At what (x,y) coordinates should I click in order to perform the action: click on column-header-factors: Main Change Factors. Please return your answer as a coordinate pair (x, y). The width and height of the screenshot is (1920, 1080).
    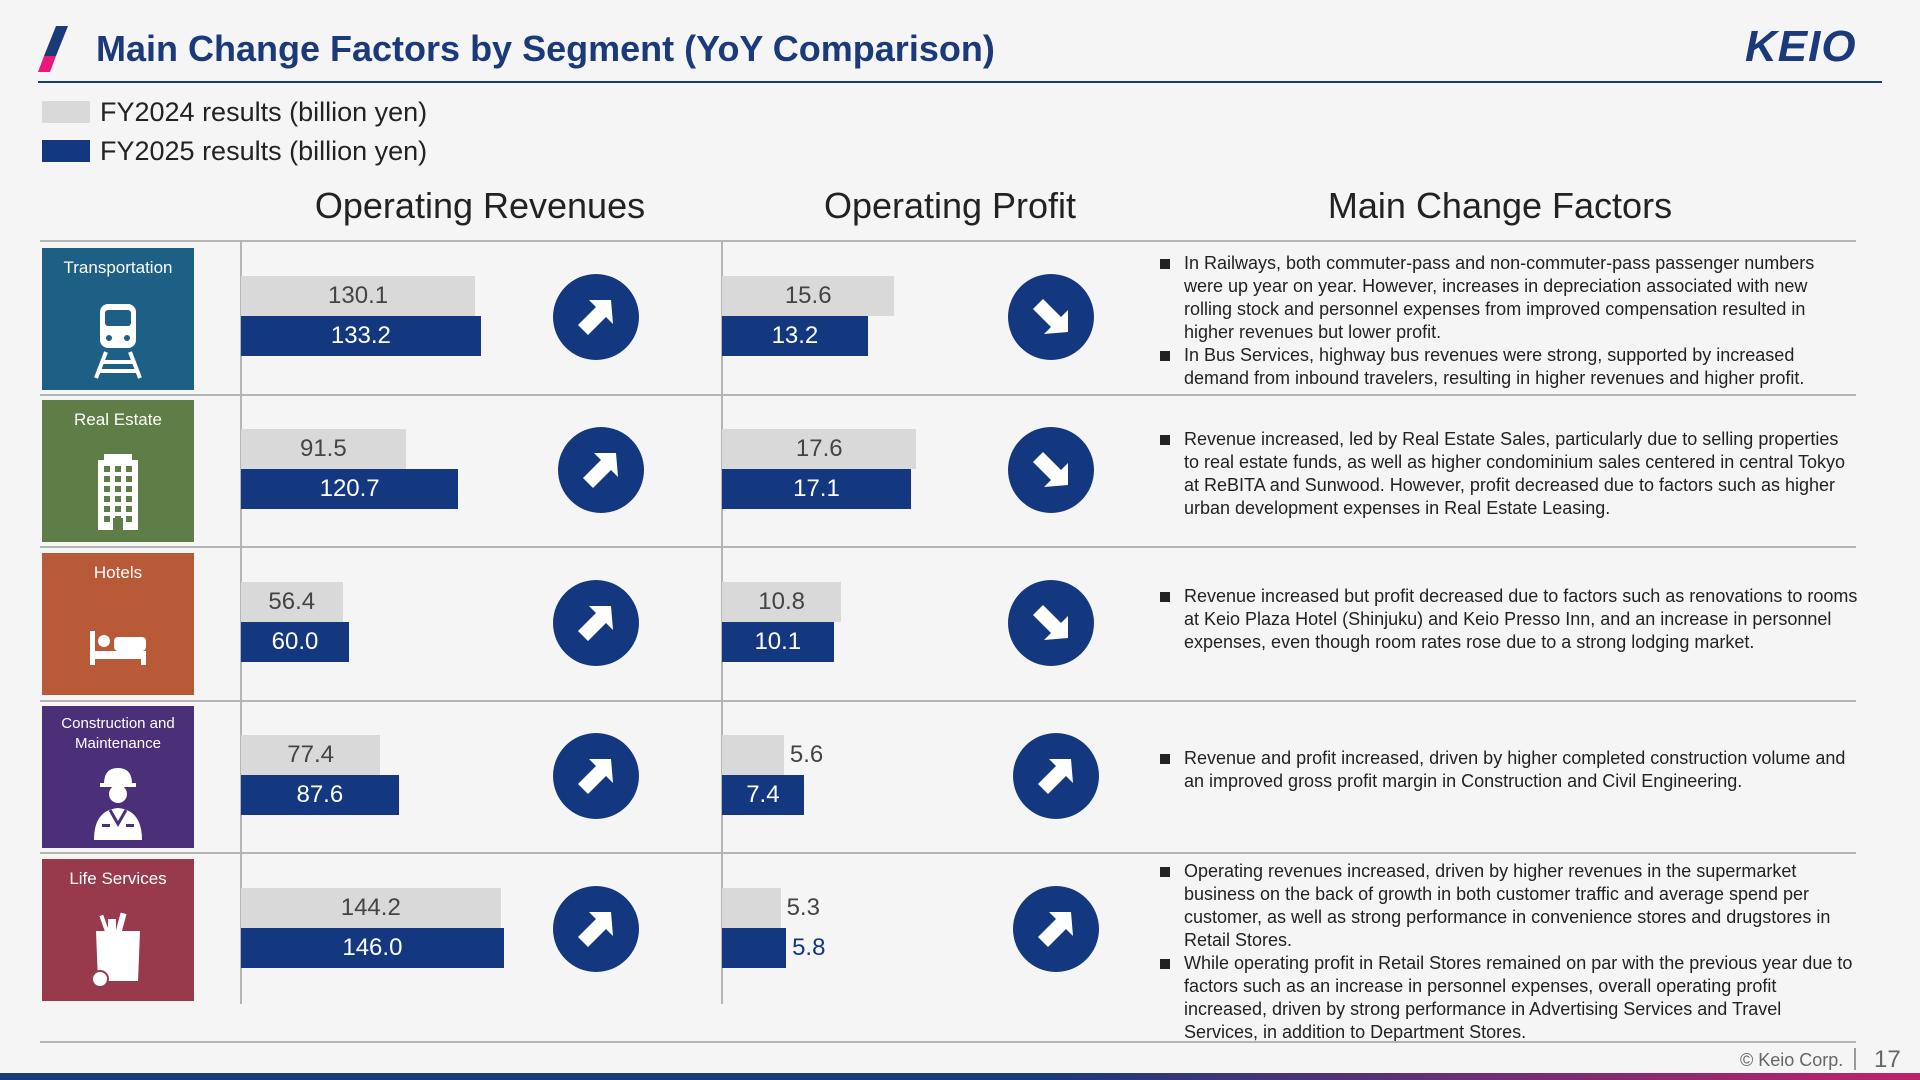
    Looking at the image, I should click on (1500, 205).